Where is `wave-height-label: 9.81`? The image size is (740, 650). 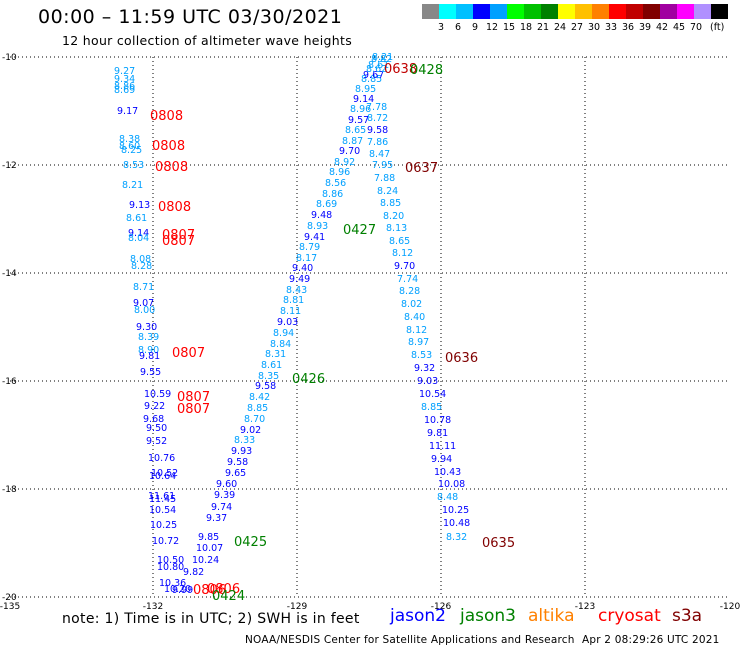 wave-height-label: 9.81 is located at coordinates (437, 433).